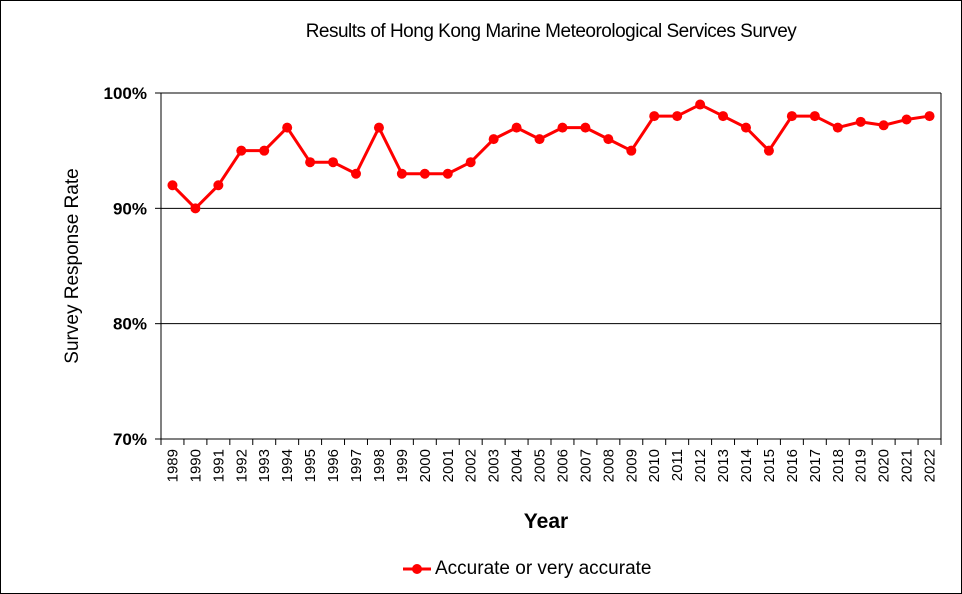 Image resolution: width=962 pixels, height=594 pixels. I want to click on legend: Accurate or very accurate, so click(526, 569).